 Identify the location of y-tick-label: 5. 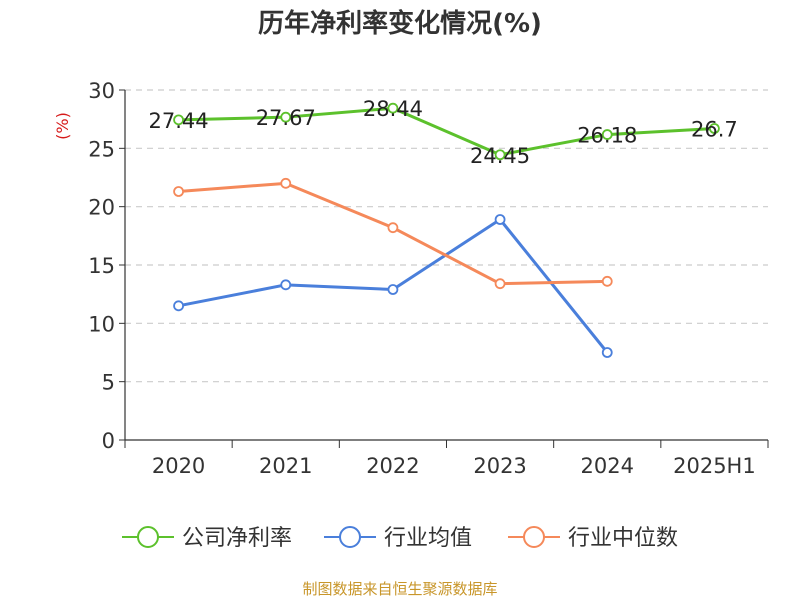
(108, 383).